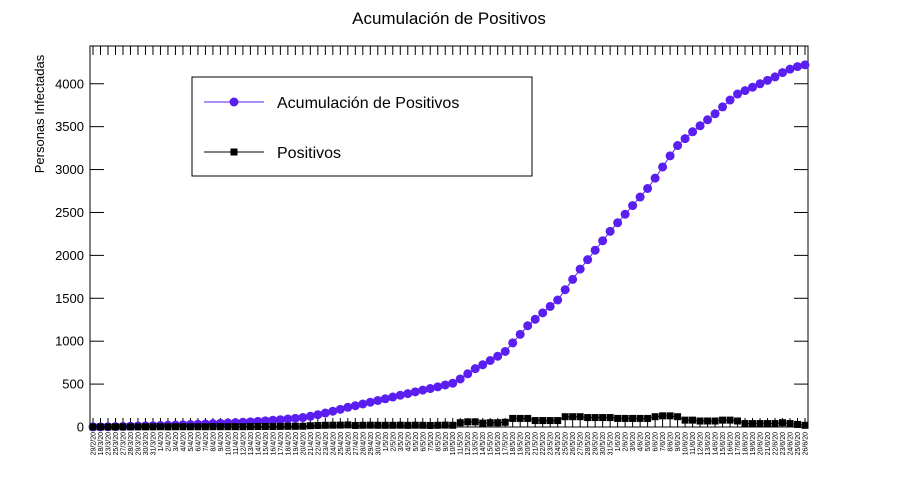 The width and height of the screenshot is (898, 480). Describe the element at coordinates (416, 442) in the screenshot. I see `x-tick-label: 5/5/20` at that location.